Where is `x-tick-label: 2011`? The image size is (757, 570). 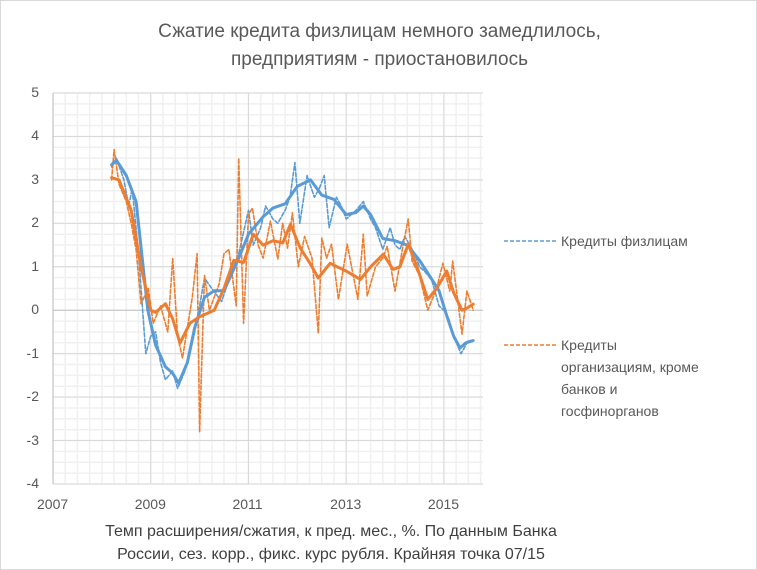
x-tick-label: 2011 is located at coordinates (247, 504).